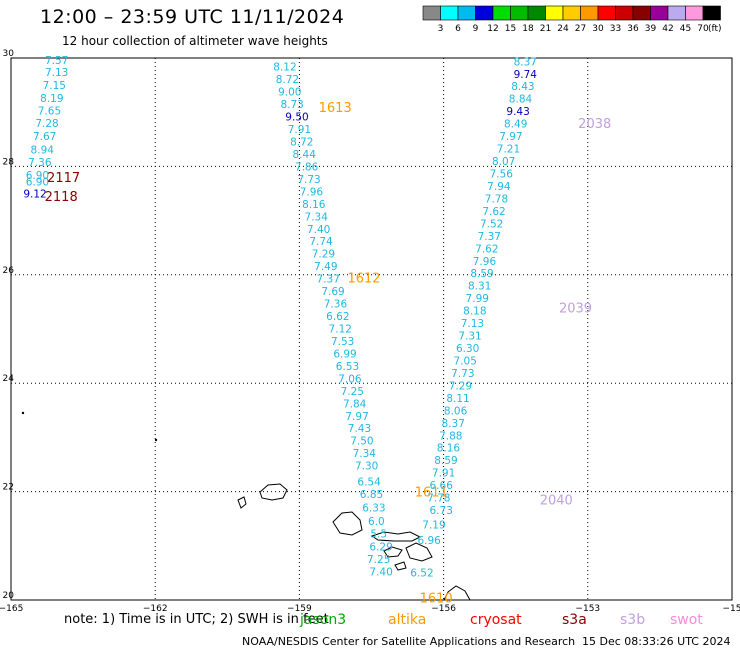  I want to click on wave-height-value: 8.94, so click(43, 151).